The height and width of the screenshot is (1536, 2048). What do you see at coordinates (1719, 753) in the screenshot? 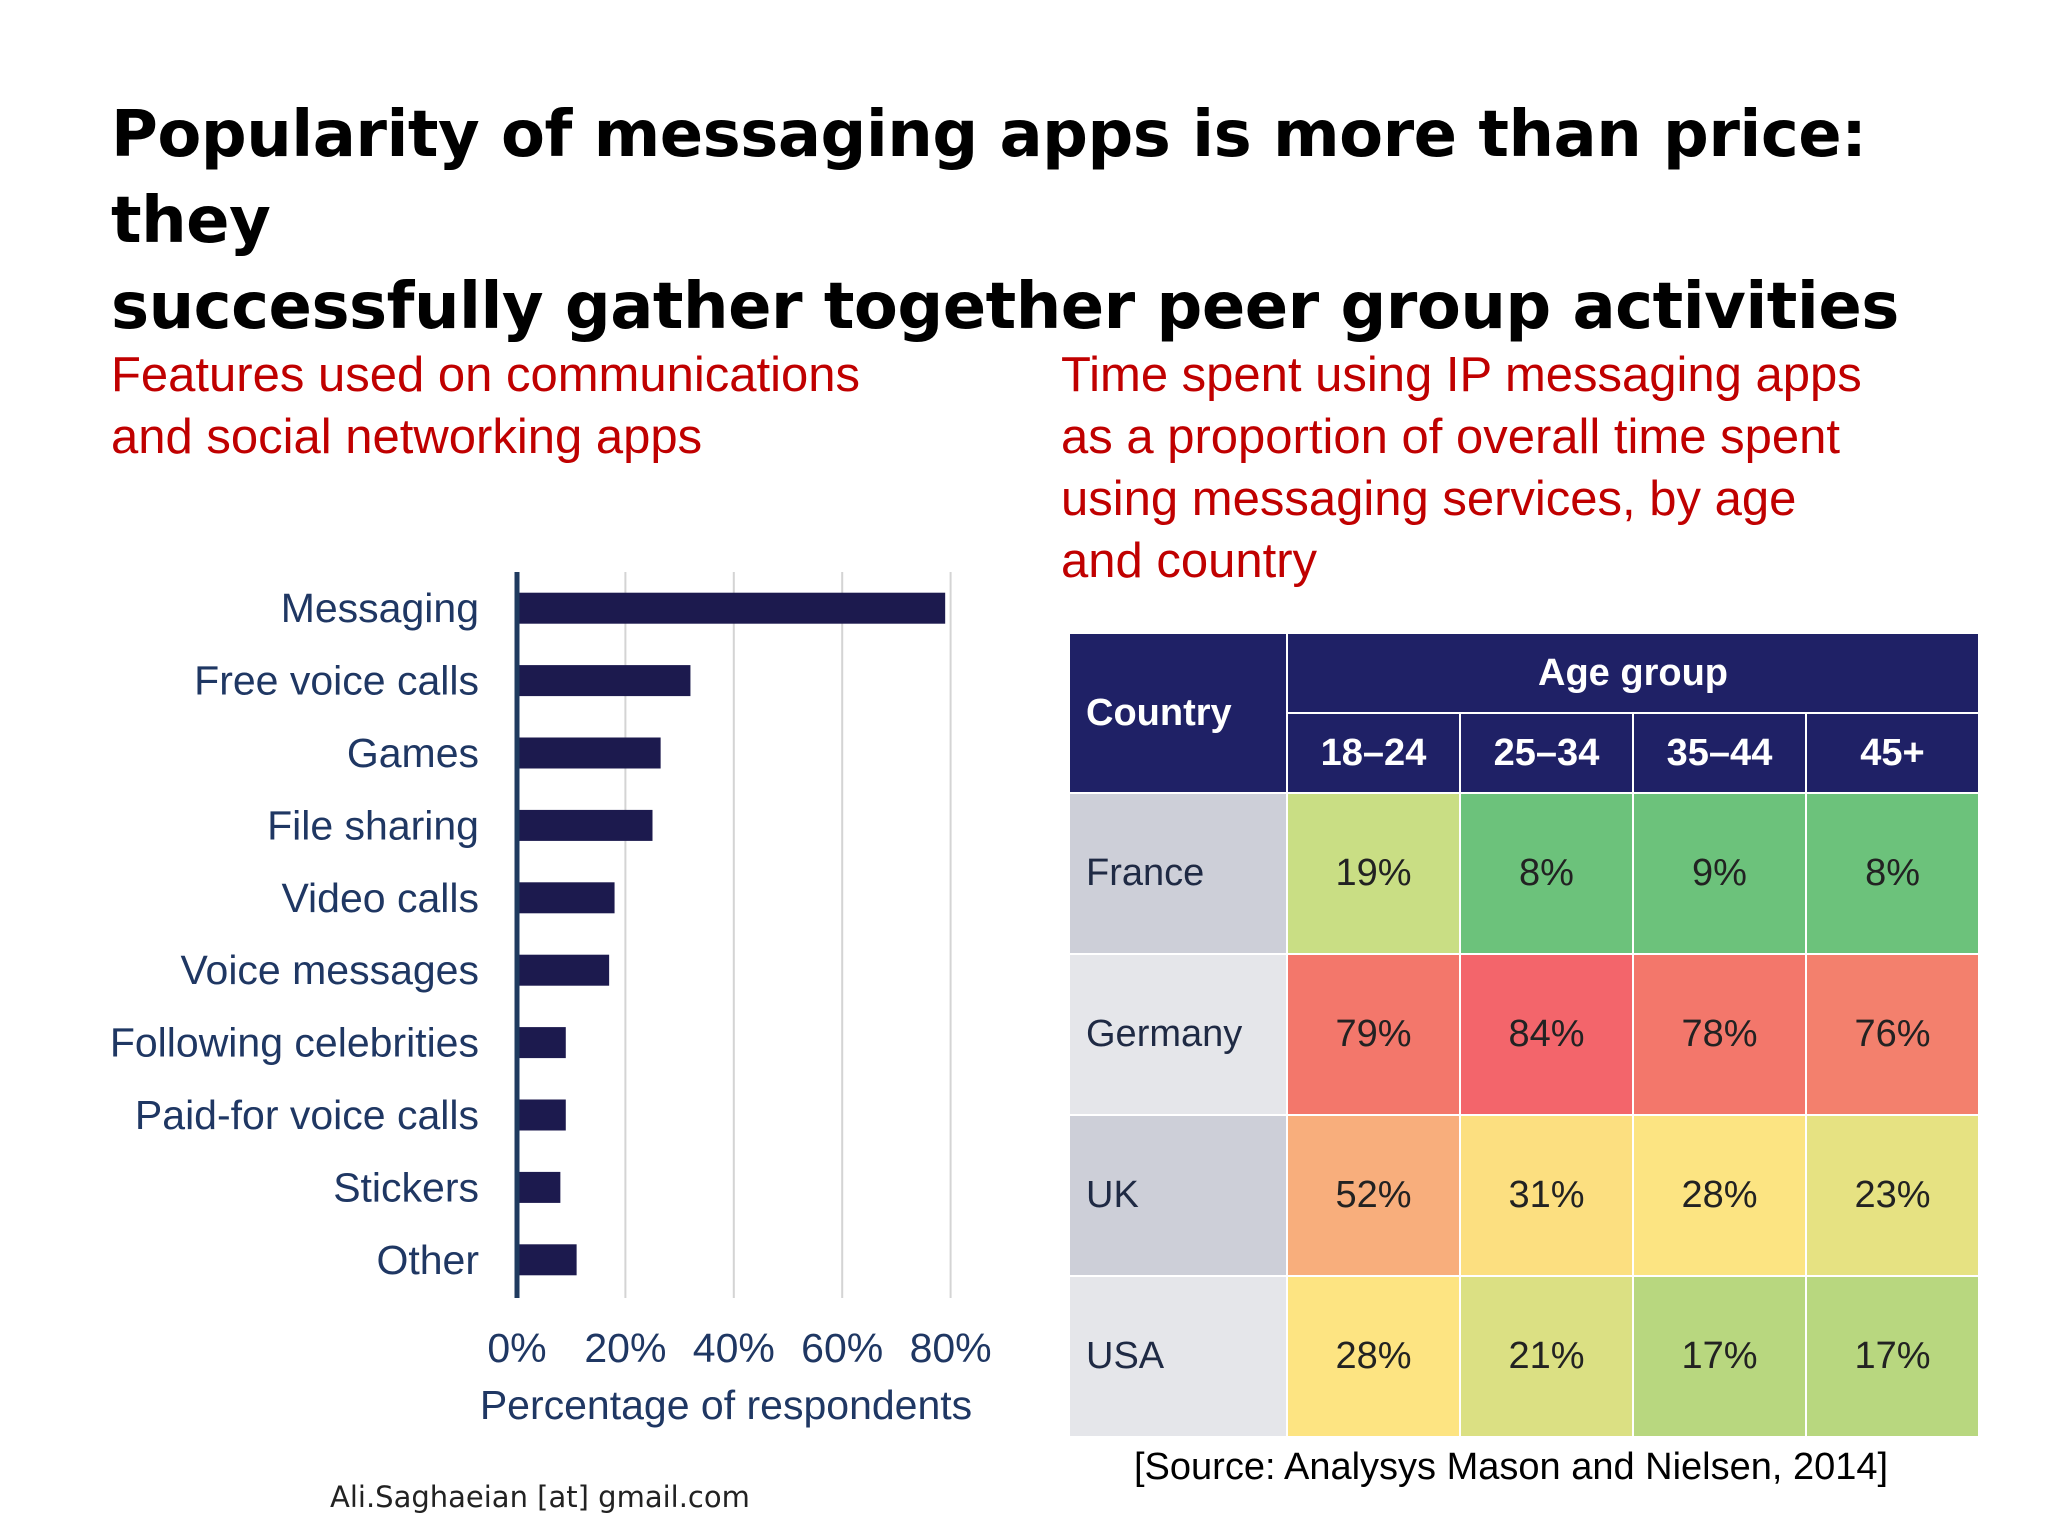
I see `age-column-header: 35–44` at bounding box center [1719, 753].